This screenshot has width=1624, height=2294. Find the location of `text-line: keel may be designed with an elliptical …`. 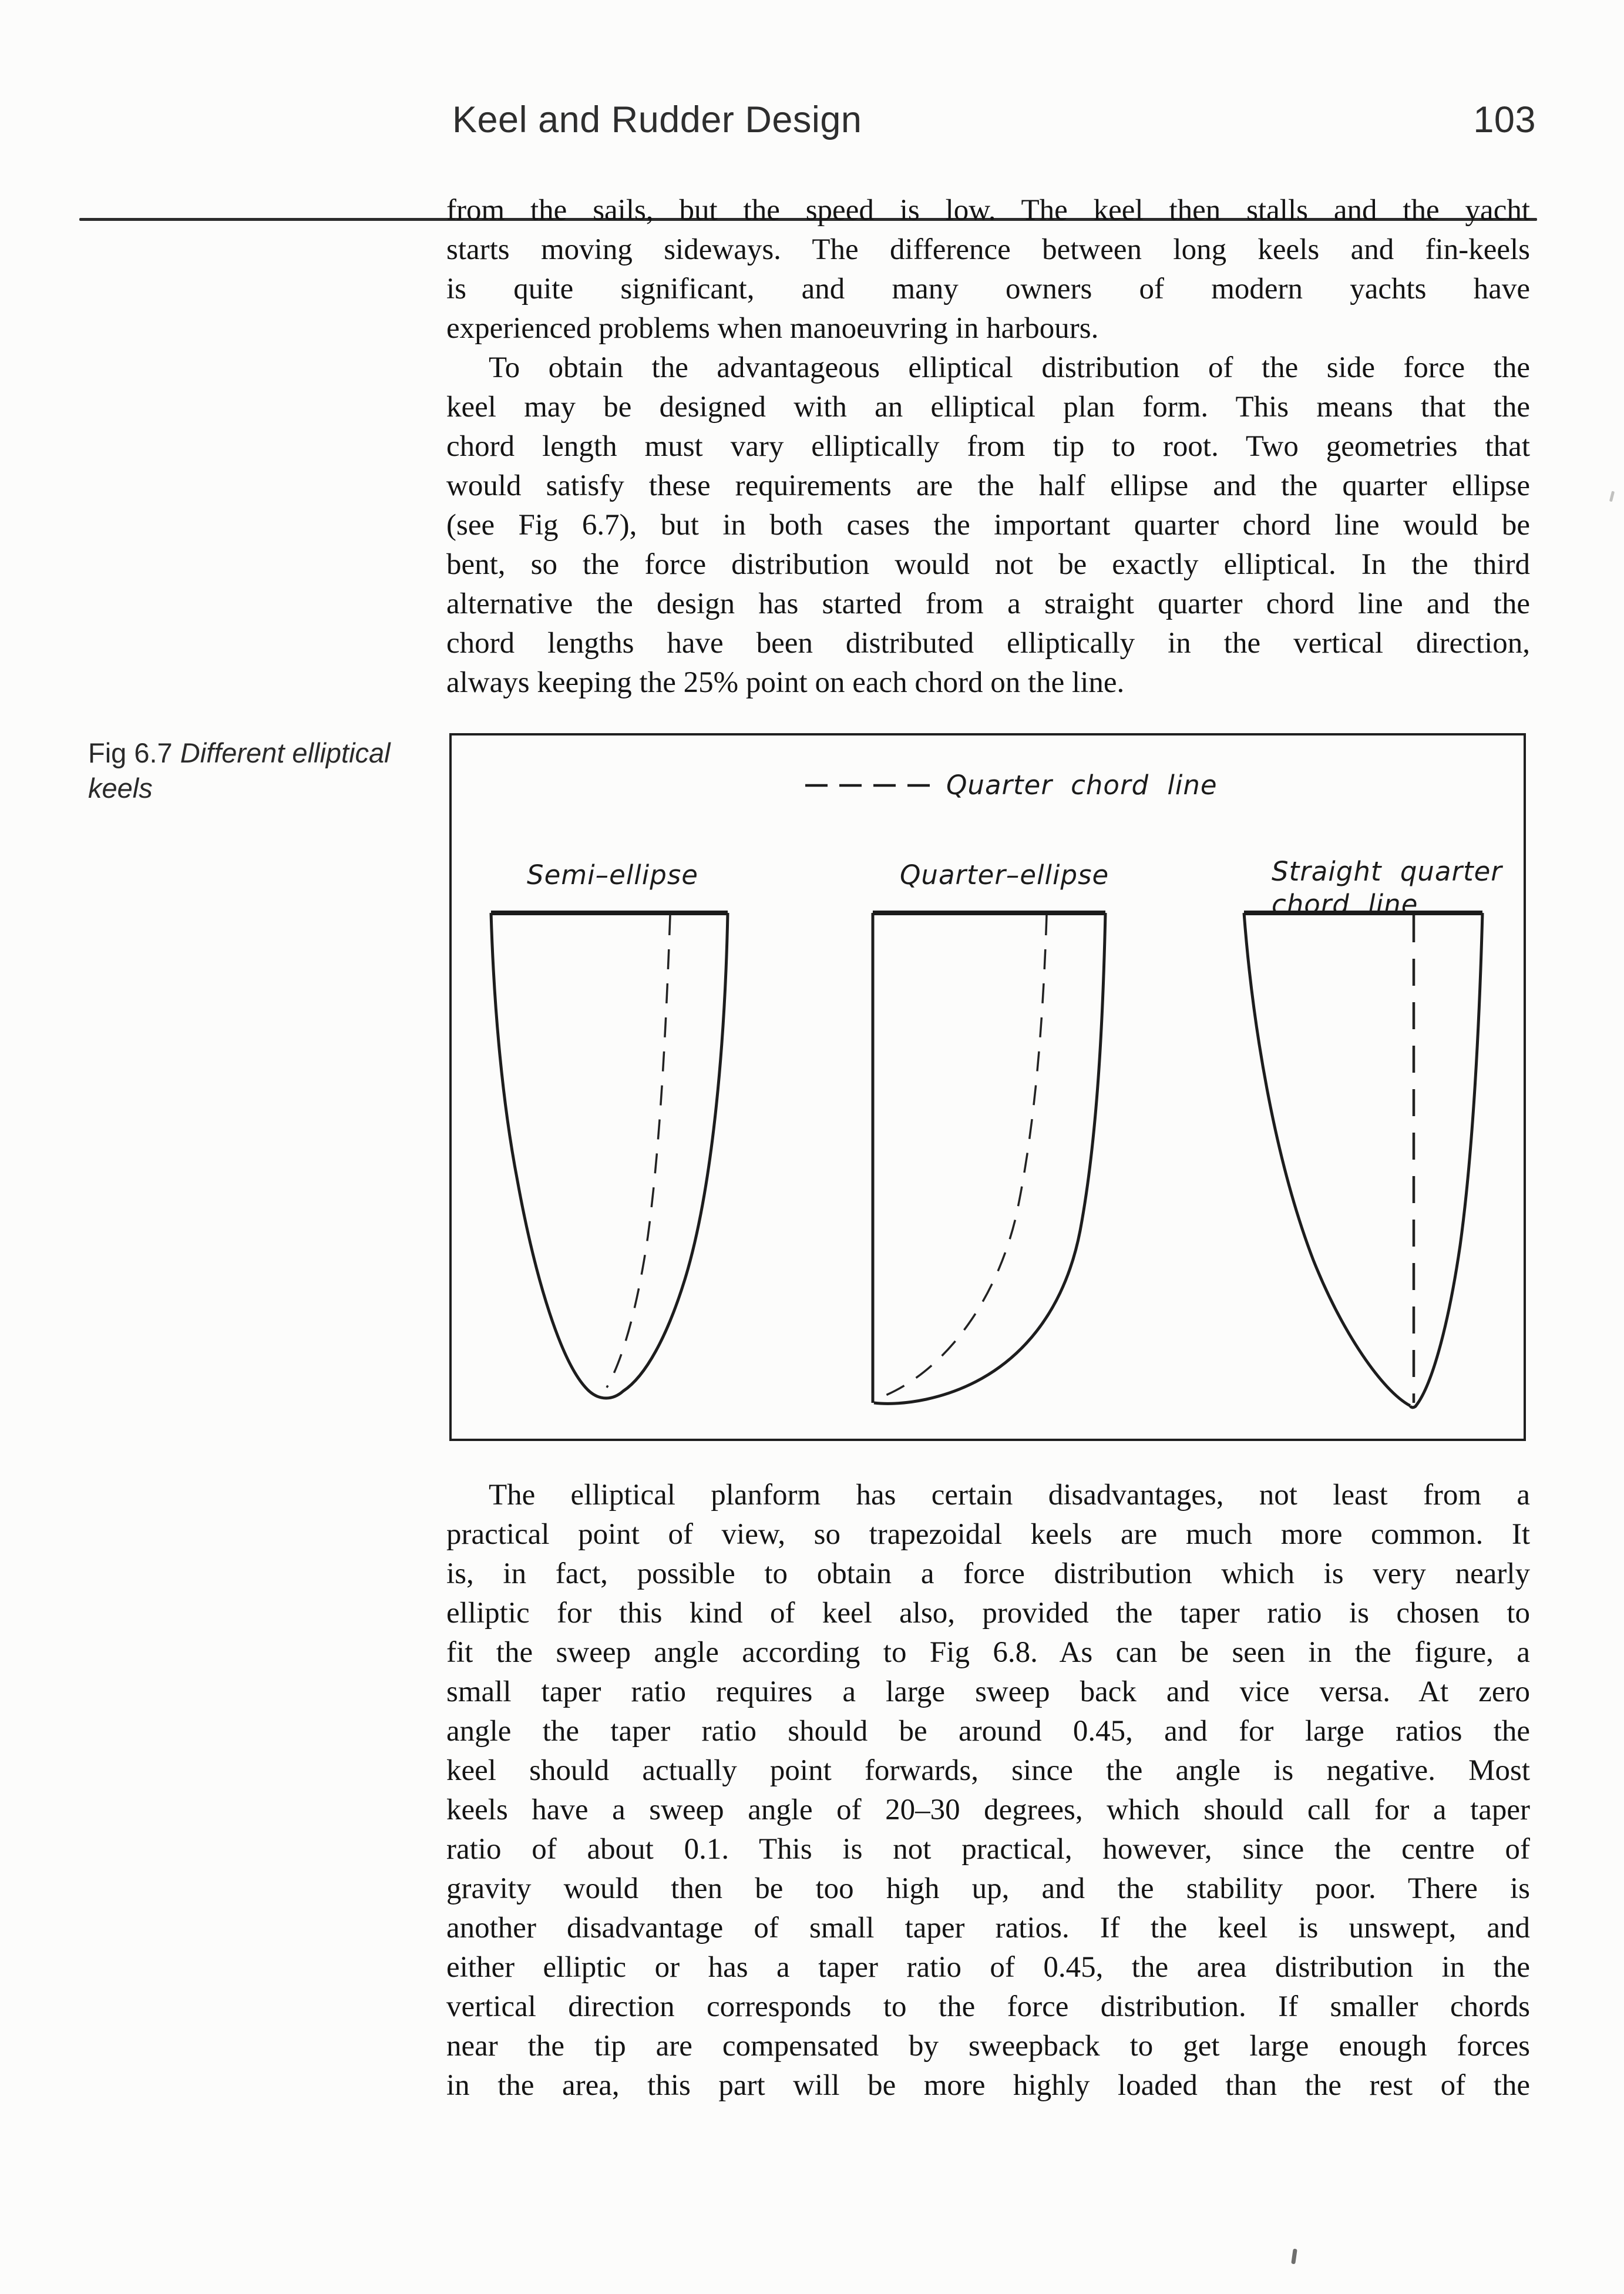

text-line: keel may be designed with an elliptical … is located at coordinates (988, 407).